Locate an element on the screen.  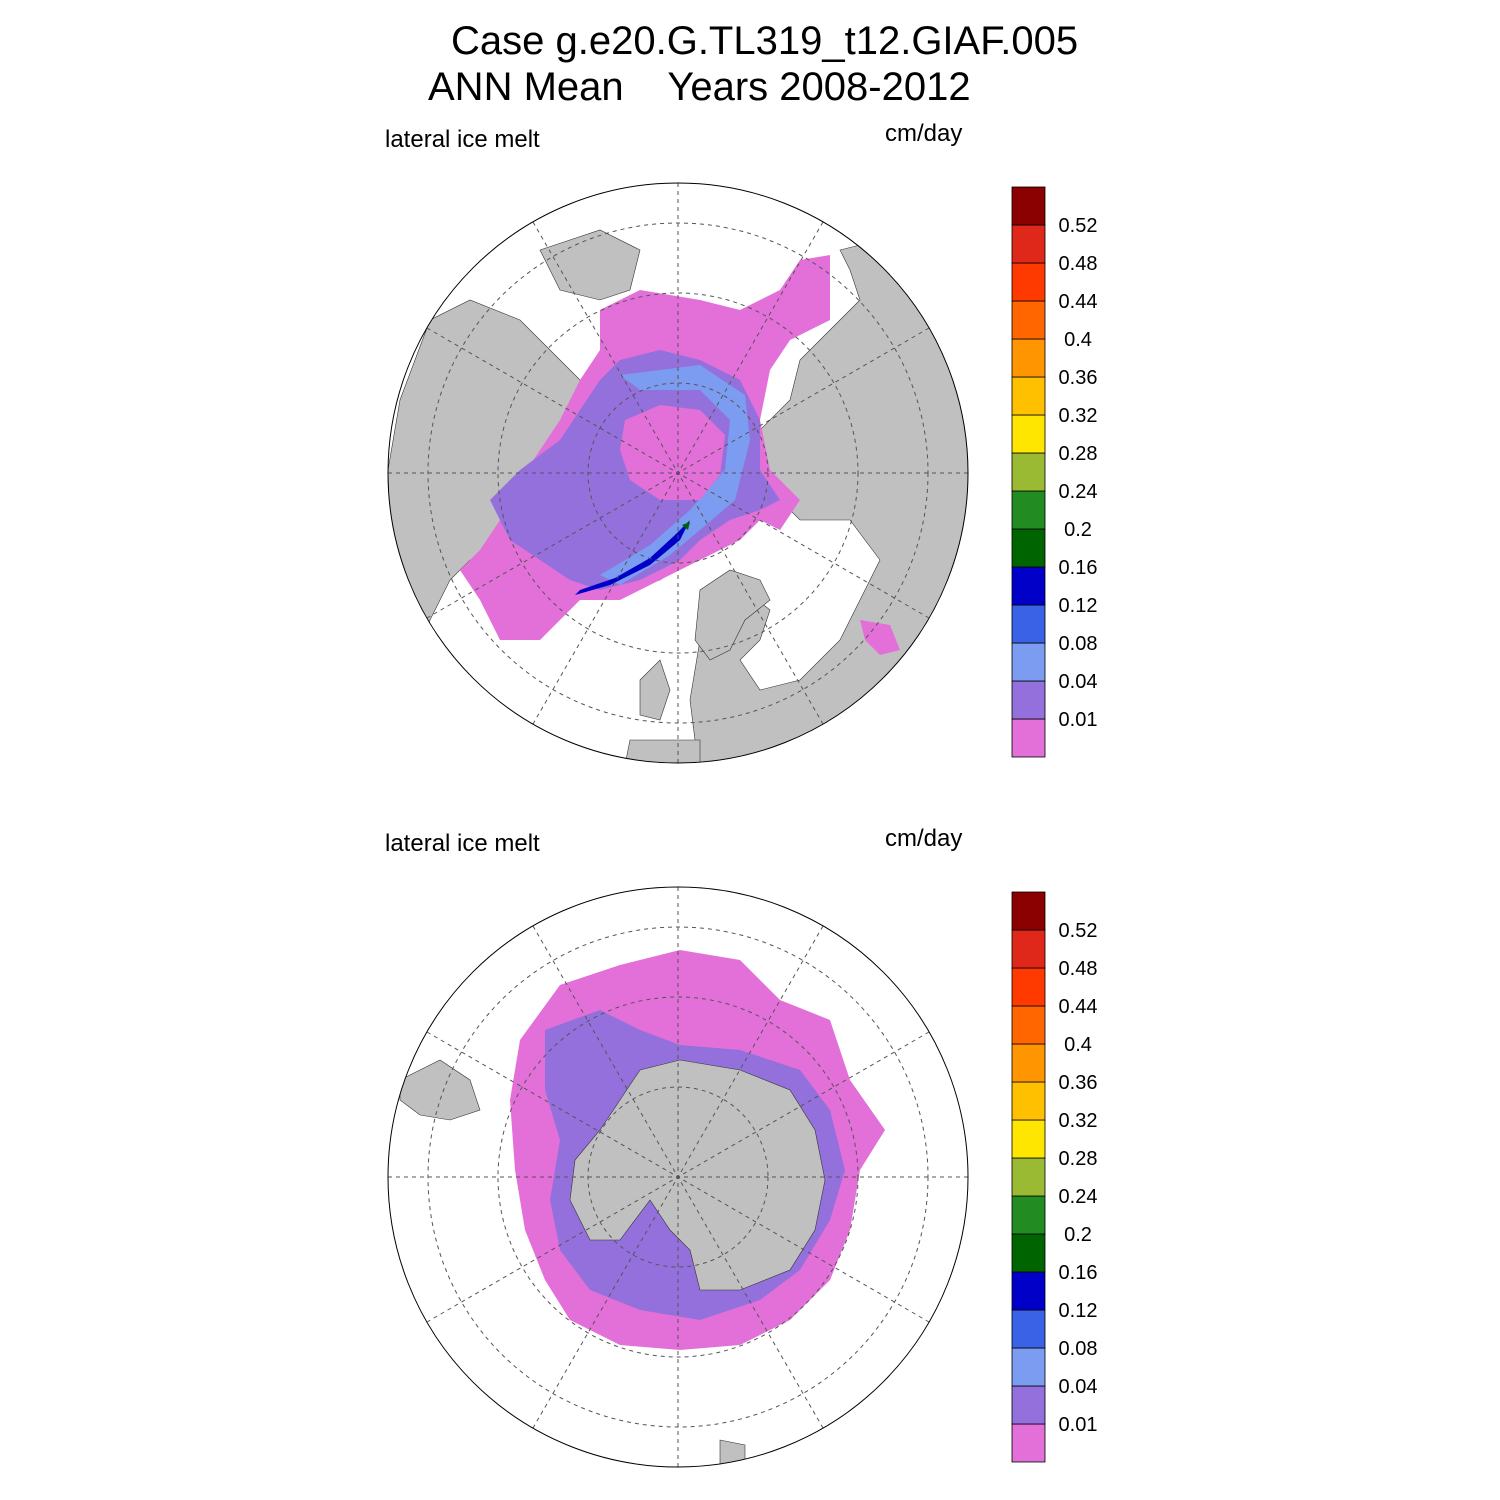
colorbar-north-tick-label: 0.36 is located at coordinates (1078, 378).